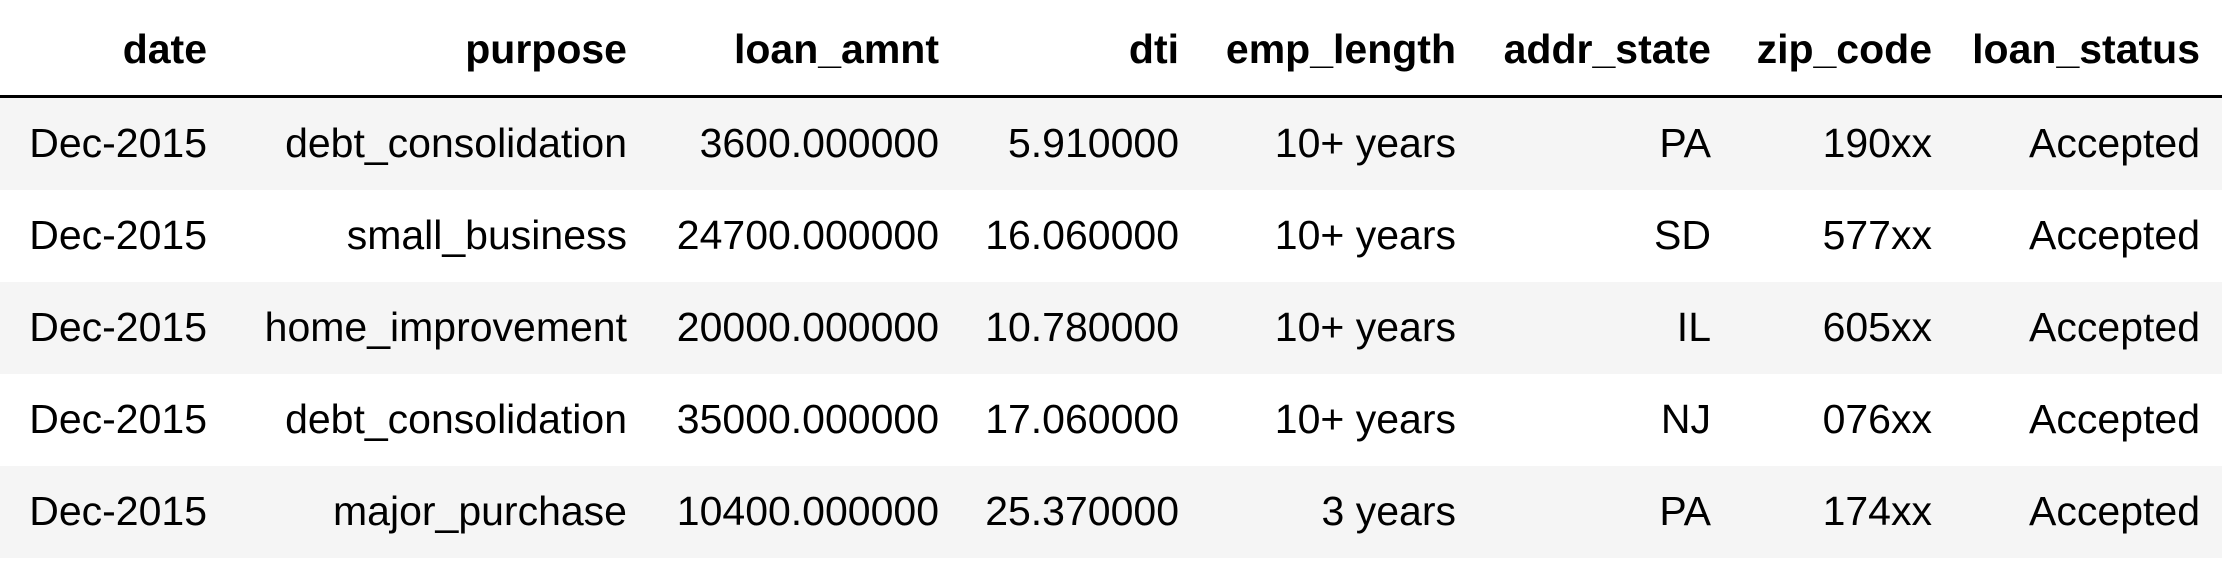 The width and height of the screenshot is (2222, 562). I want to click on column-header-purpose: purpose, so click(439, 49).